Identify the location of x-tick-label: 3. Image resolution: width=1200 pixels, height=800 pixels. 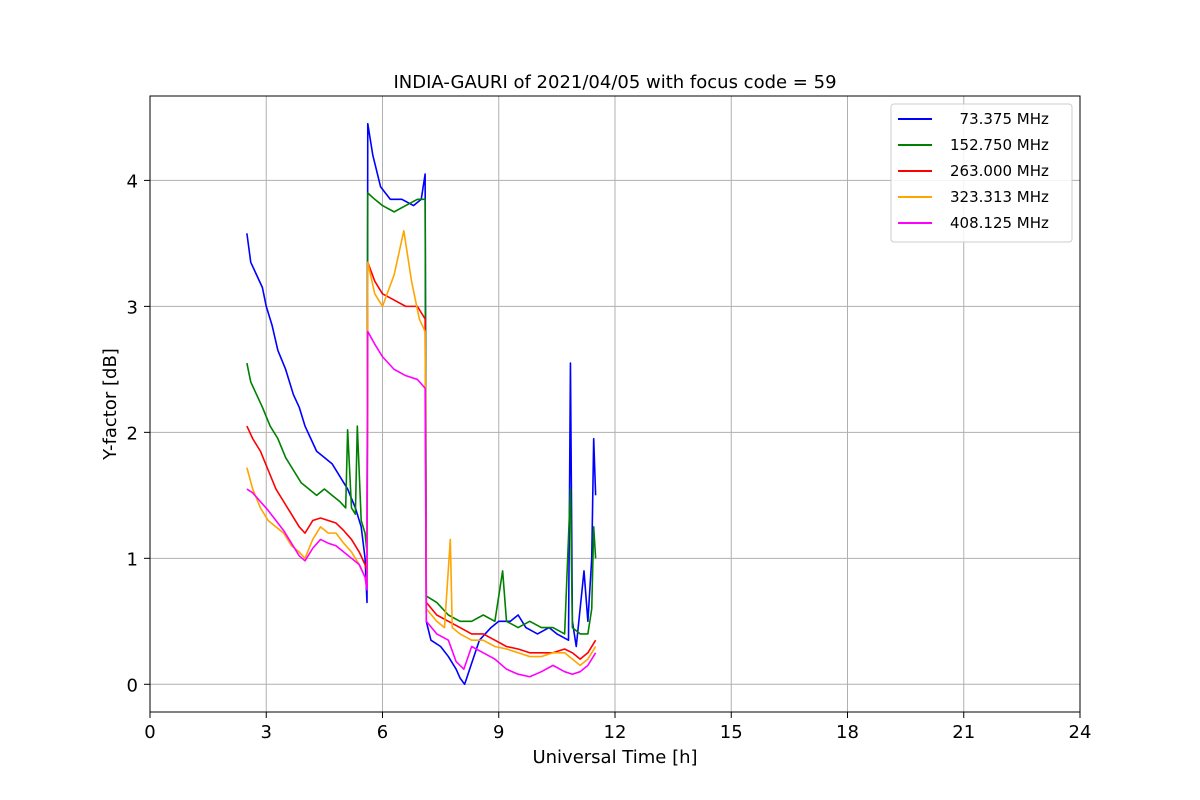
(266, 732).